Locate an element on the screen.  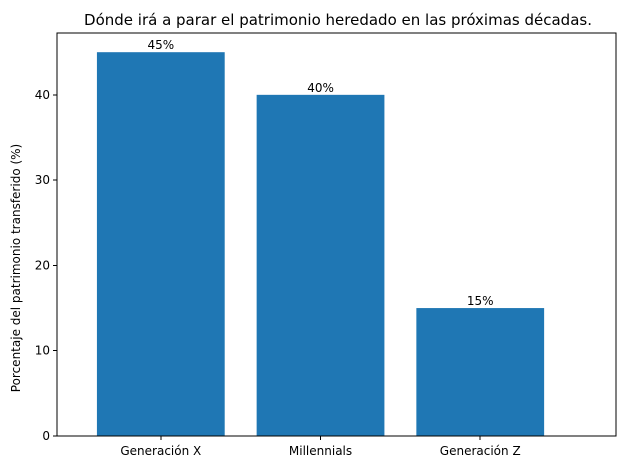
x-tick-label: Generación Z is located at coordinates (480, 451).